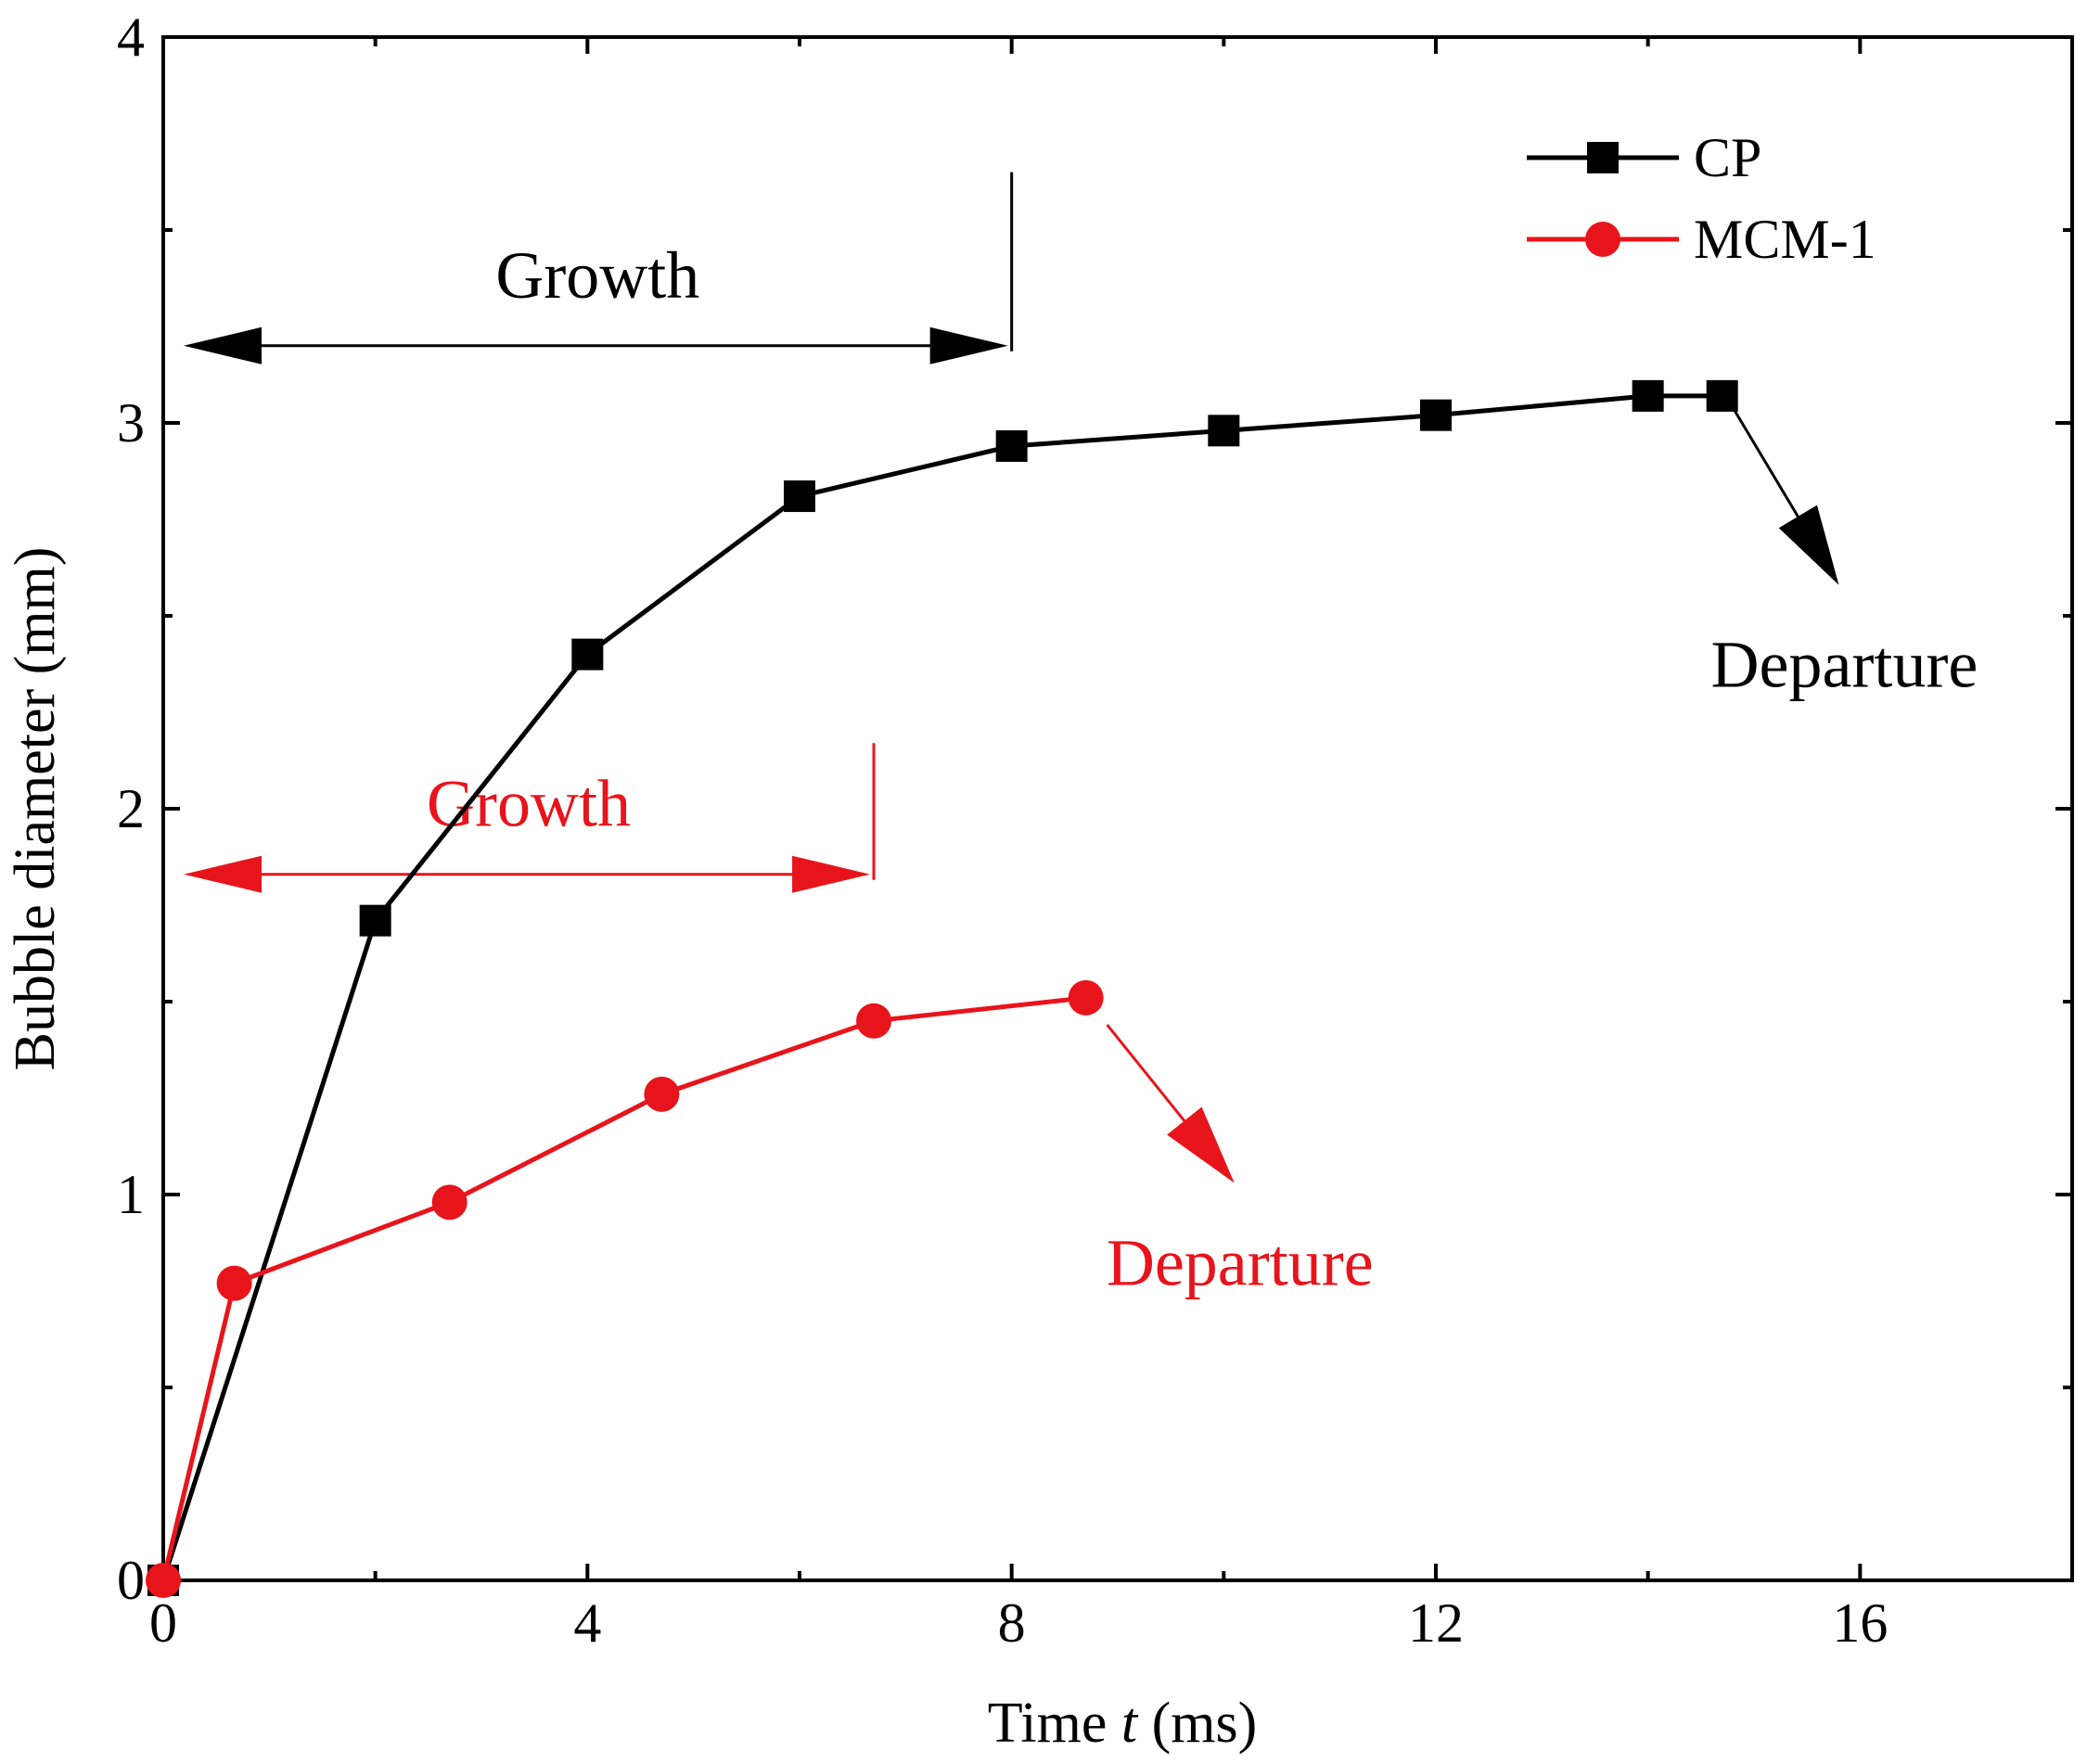 The width and height of the screenshot is (2087, 1764). I want to click on growth-label-cp: Growth, so click(597, 275).